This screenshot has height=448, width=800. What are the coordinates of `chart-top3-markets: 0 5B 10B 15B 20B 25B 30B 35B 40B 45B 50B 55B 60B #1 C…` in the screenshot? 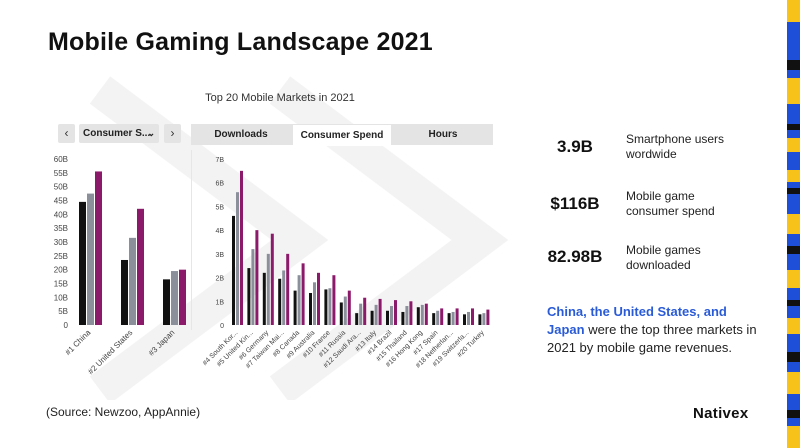 It's located at (120, 265).